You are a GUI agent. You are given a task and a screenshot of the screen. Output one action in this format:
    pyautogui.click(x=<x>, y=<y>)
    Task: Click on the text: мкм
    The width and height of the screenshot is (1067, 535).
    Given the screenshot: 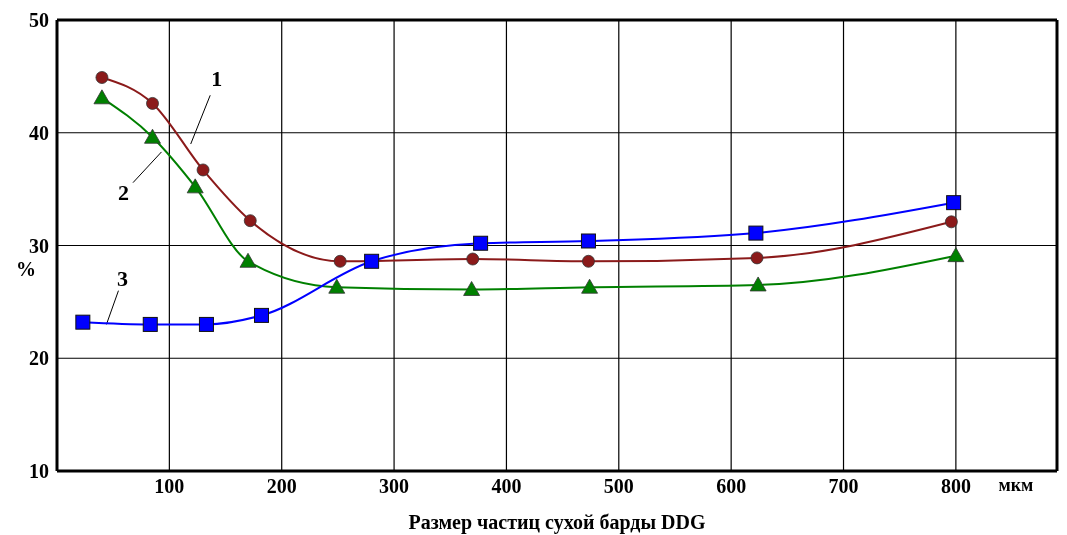 What is the action you would take?
    pyautogui.click(x=1016, y=485)
    